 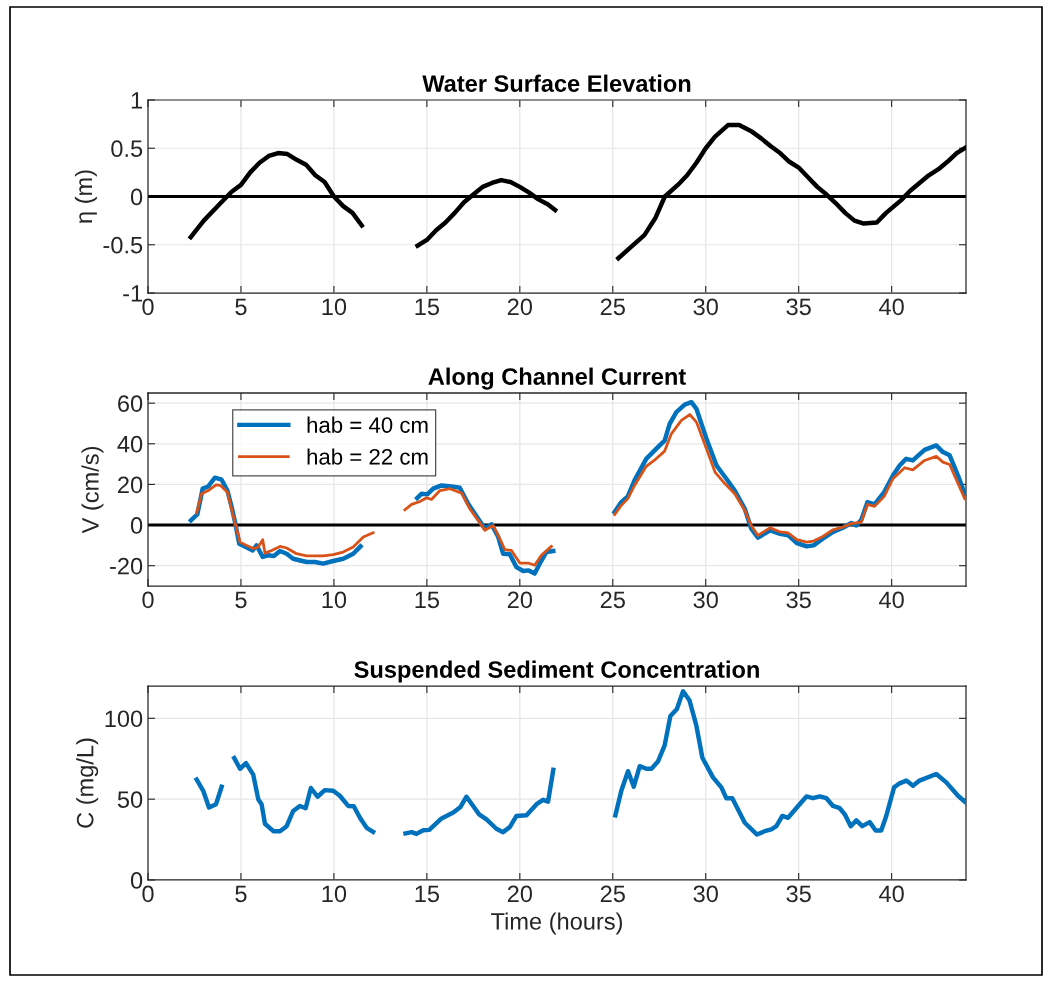 I want to click on x-axis-title: Time (hours), so click(x=556, y=923).